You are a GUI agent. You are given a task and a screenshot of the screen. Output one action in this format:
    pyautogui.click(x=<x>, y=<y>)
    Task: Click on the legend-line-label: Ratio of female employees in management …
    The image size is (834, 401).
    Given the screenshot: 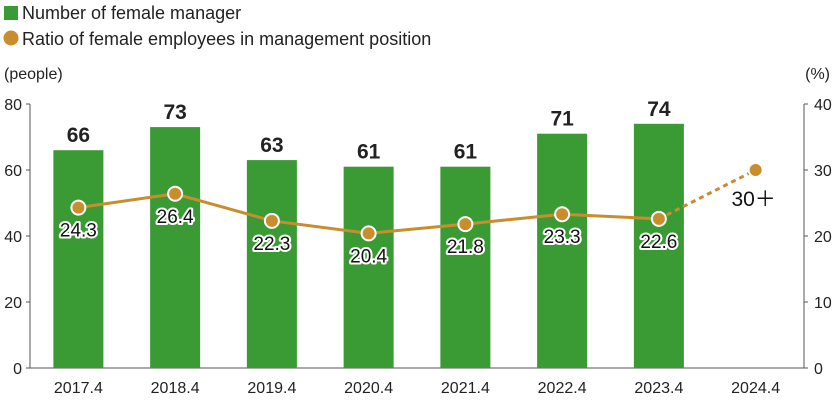 What is the action you would take?
    pyautogui.click(x=226, y=39)
    